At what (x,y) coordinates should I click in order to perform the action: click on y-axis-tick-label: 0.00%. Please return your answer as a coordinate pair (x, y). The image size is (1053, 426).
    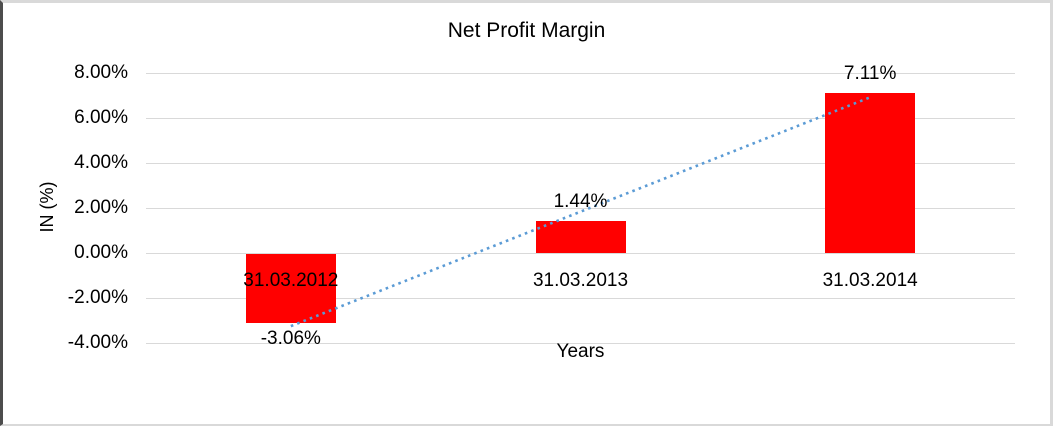
    Looking at the image, I should click on (101, 252).